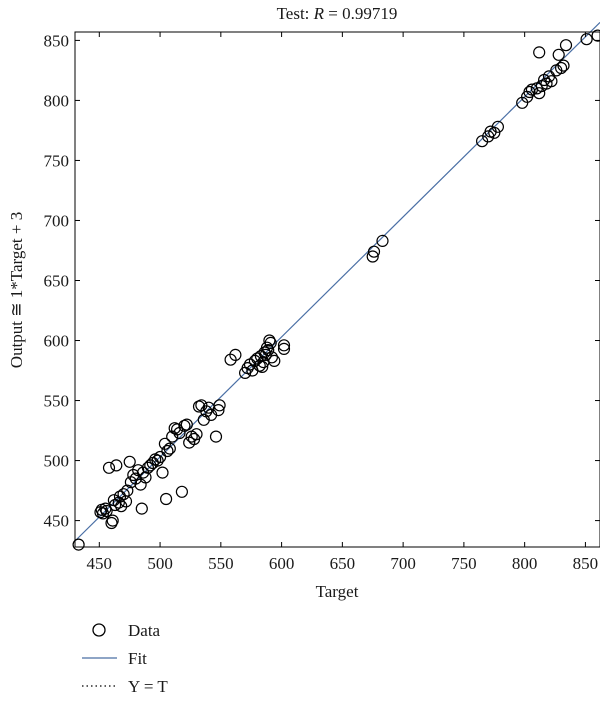 Image resolution: width=600 pixels, height=702 pixels. What do you see at coordinates (282, 563) in the screenshot?
I see `x-tick-label: 600` at bounding box center [282, 563].